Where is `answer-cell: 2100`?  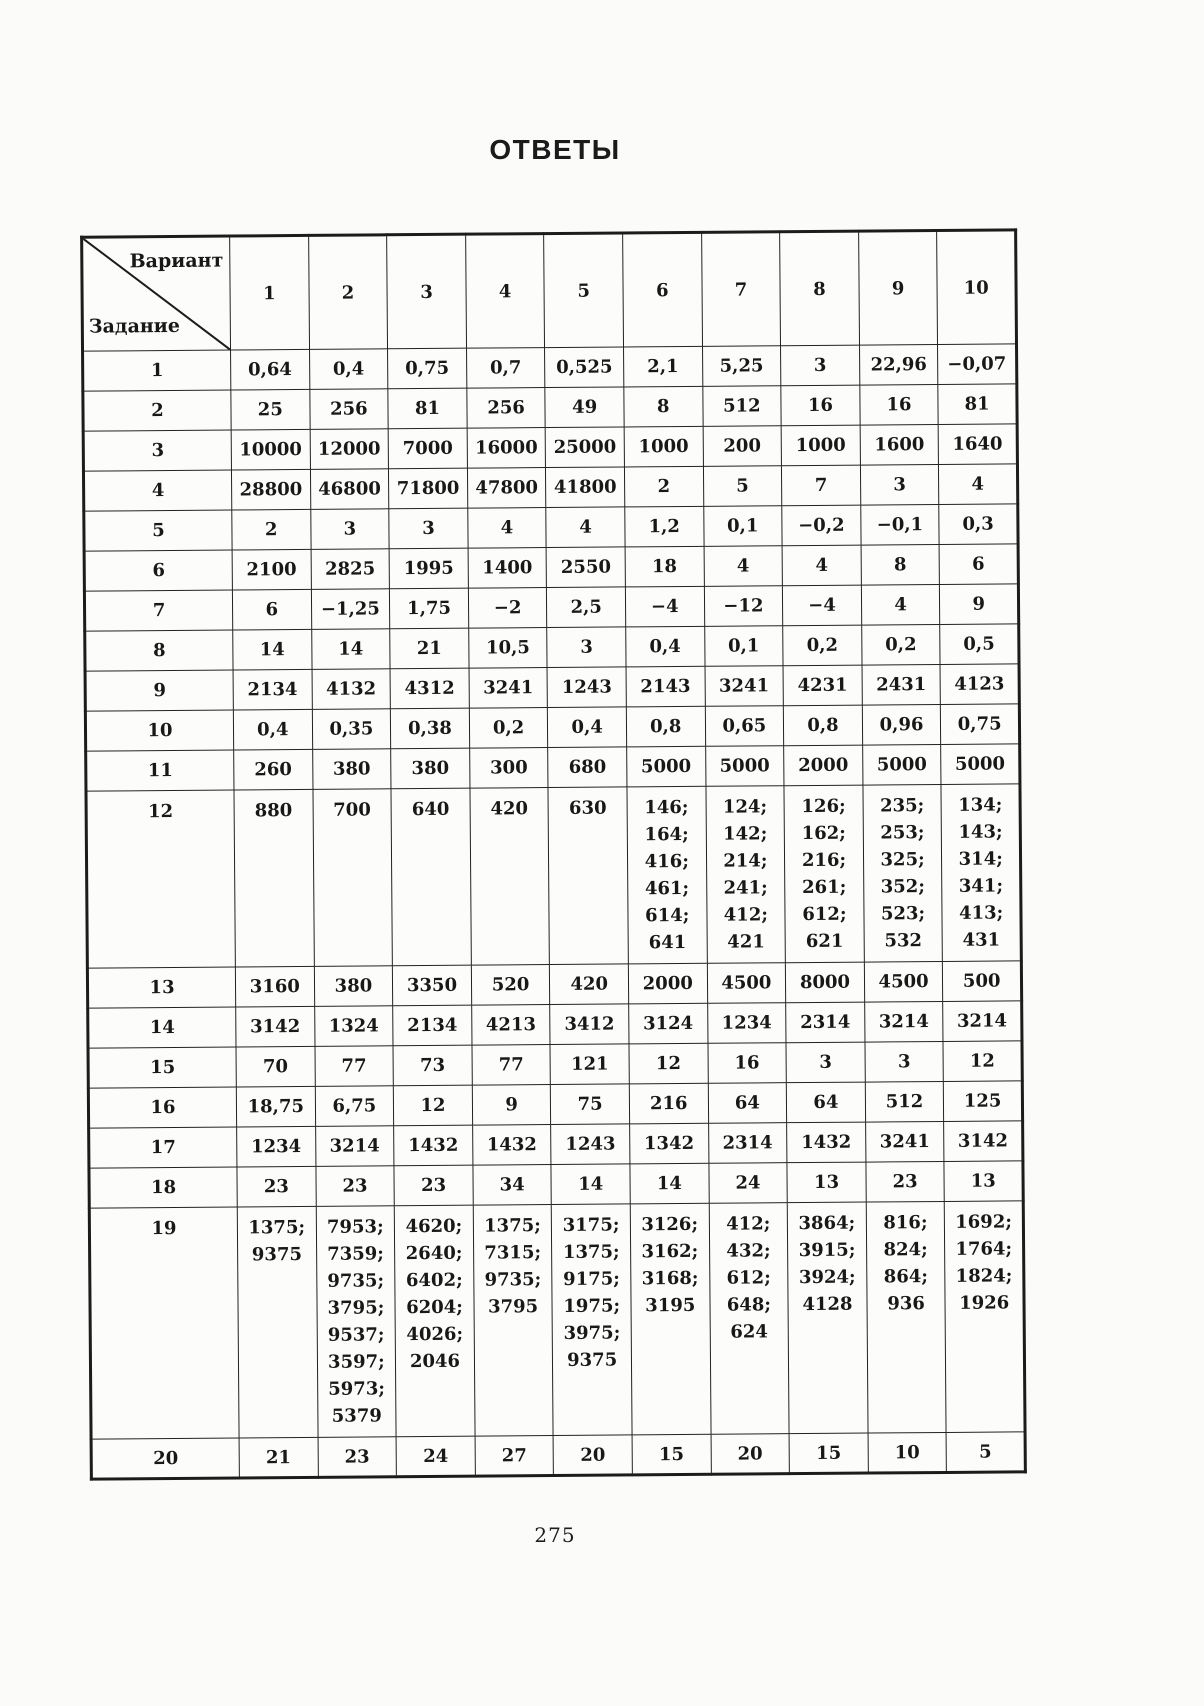
answer-cell: 2100 is located at coordinates (272, 570).